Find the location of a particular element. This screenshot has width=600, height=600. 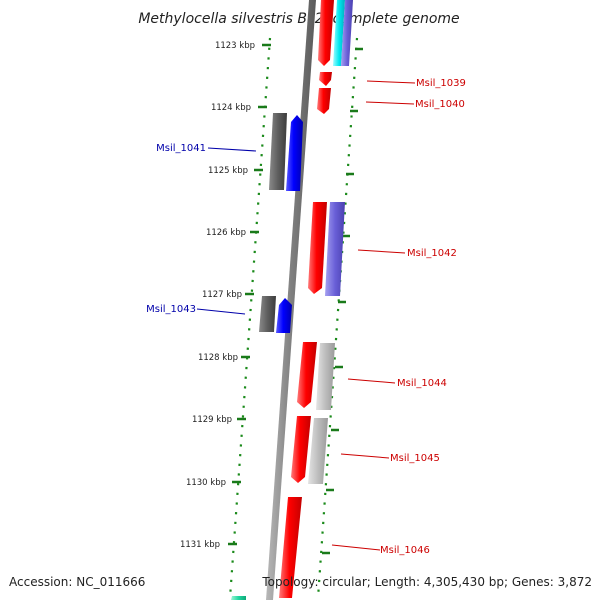

tick-label-1124: 1124 kbp is located at coordinates (231, 108).